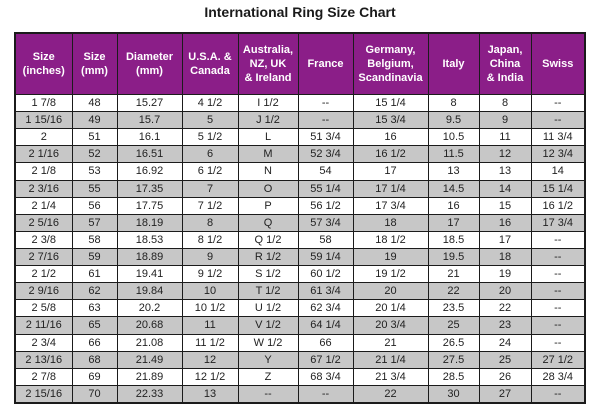 Image resolution: width=600 pixels, height=415 pixels. What do you see at coordinates (453, 154) in the screenshot?
I see `table-cell: 11.5` at bounding box center [453, 154].